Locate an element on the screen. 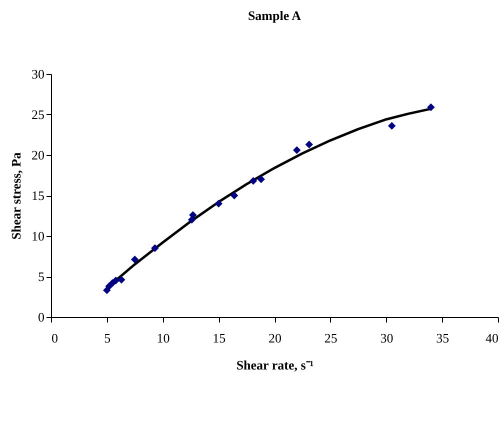 The width and height of the screenshot is (501, 434). y-tick-label: 30 is located at coordinates (38, 74).